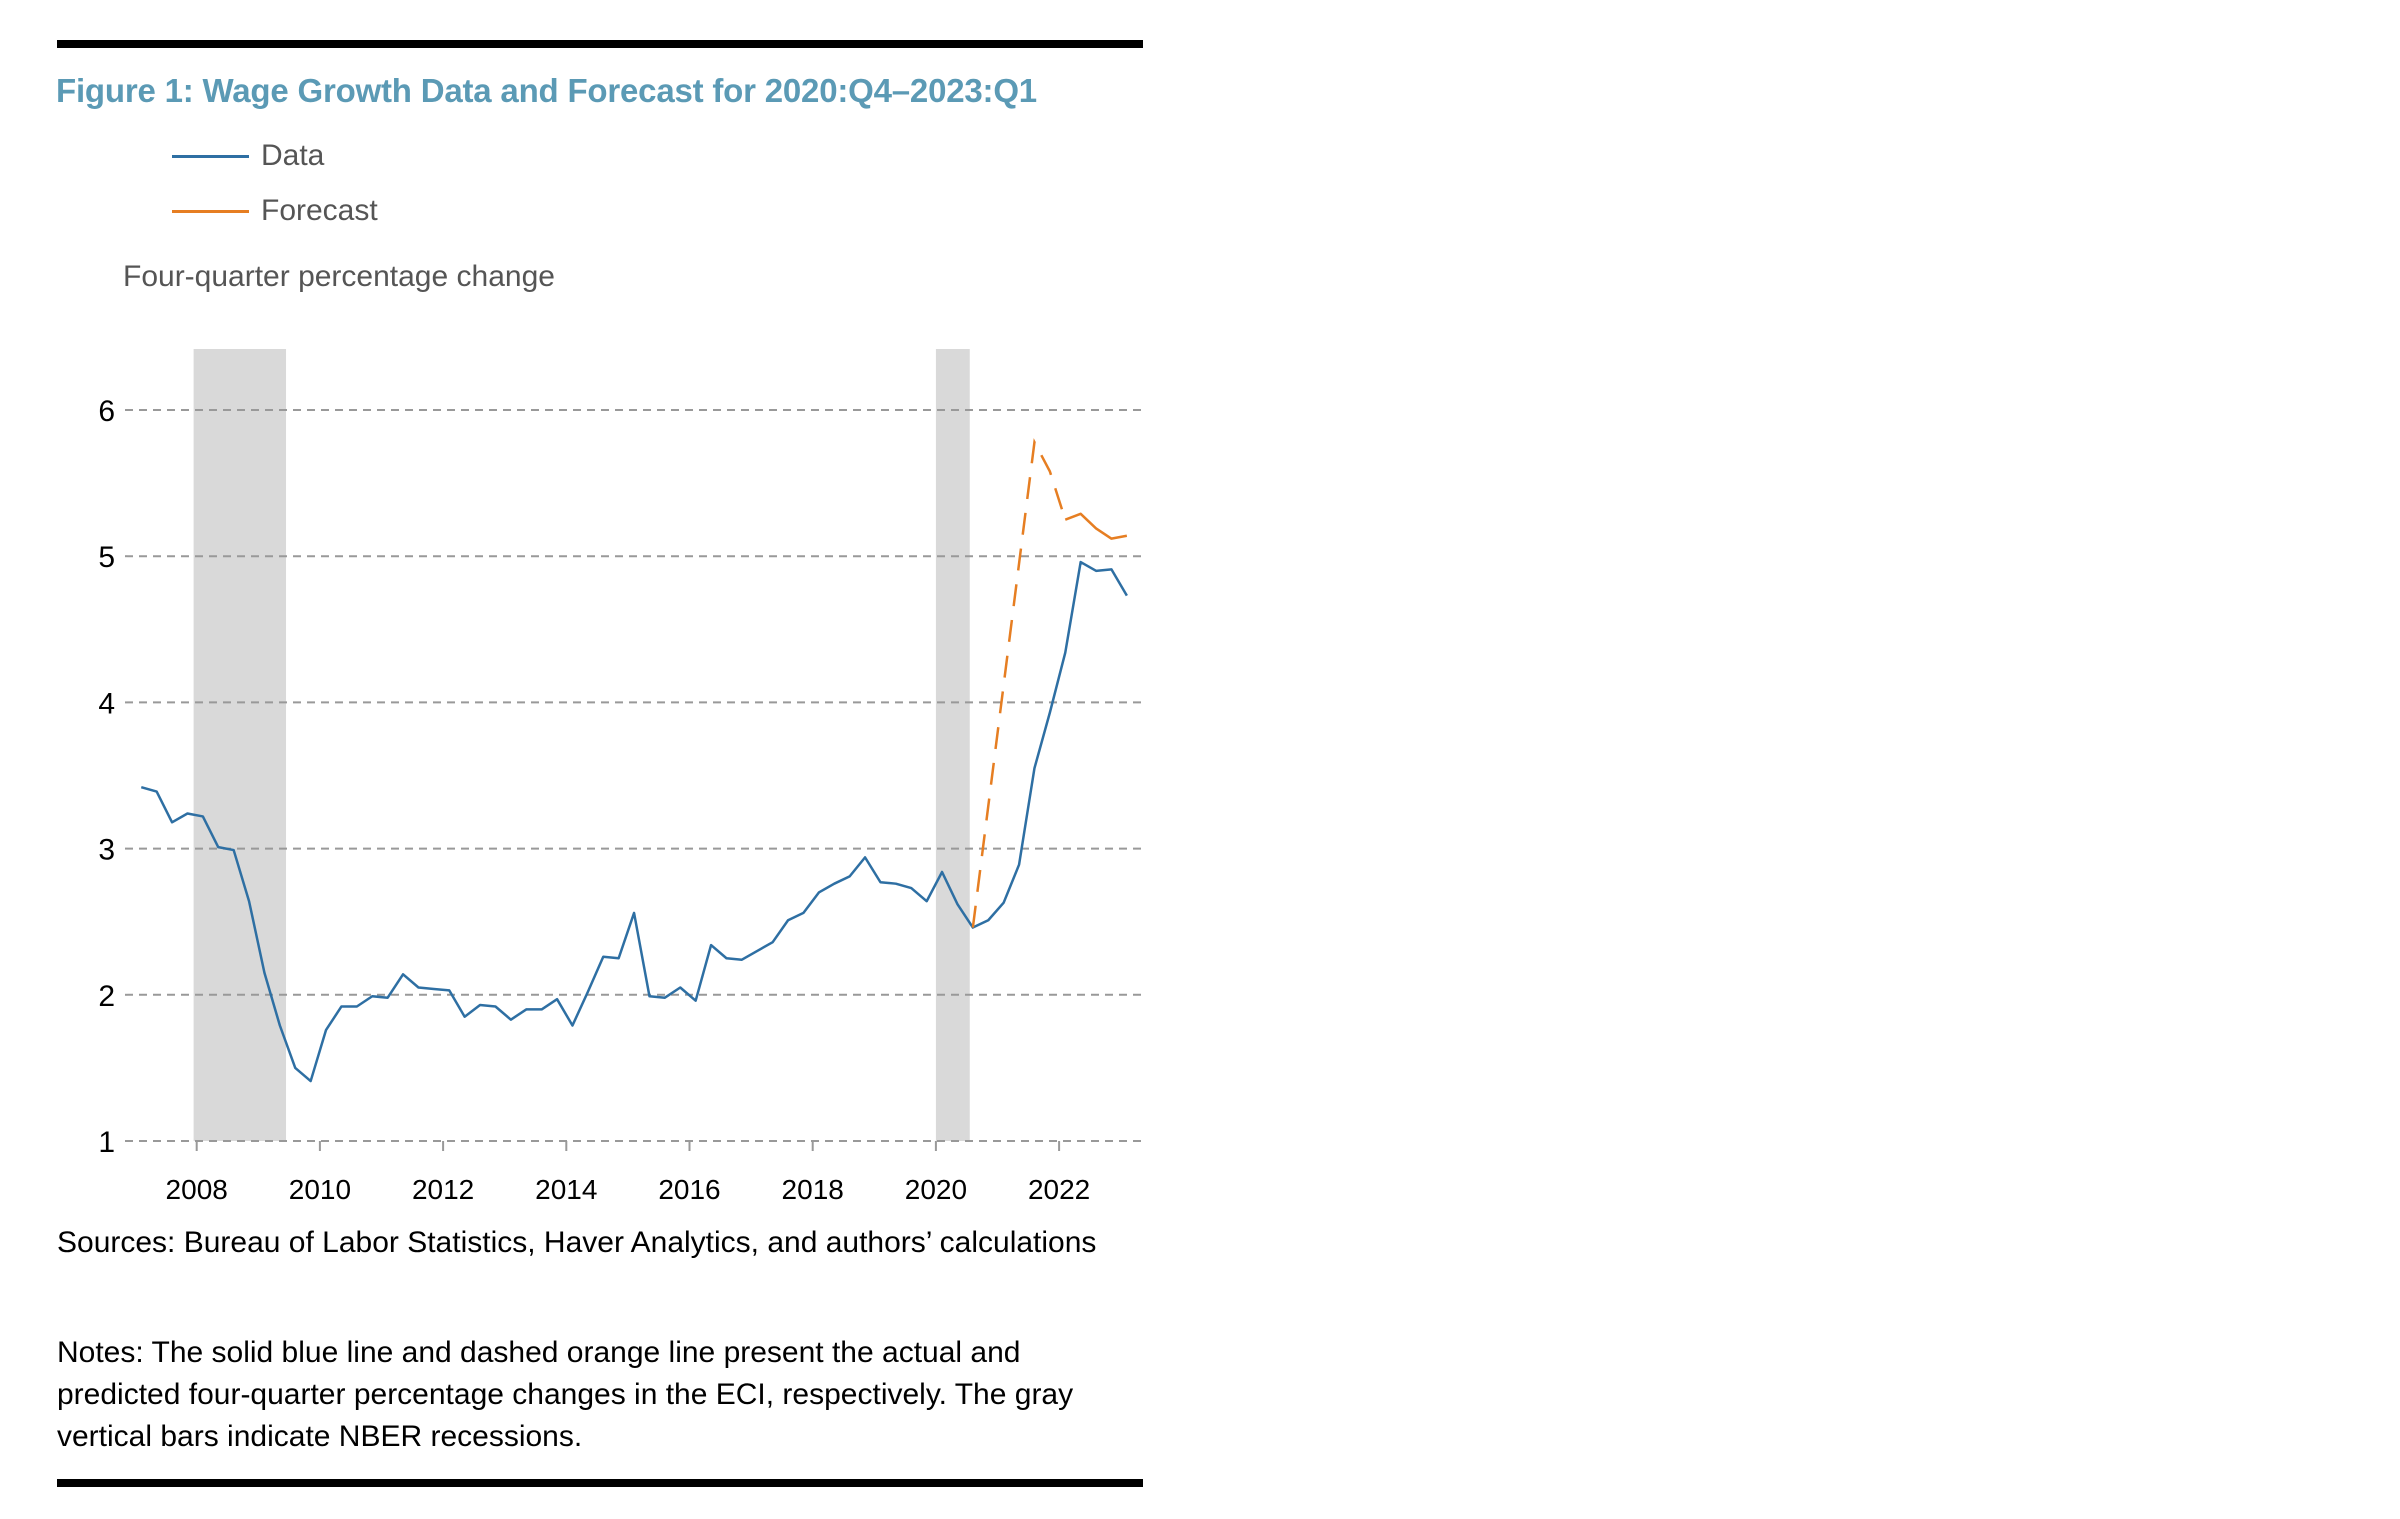 Image resolution: width=2400 pixels, height=1519 pixels. I want to click on legend-item-data: Data, so click(248, 156).